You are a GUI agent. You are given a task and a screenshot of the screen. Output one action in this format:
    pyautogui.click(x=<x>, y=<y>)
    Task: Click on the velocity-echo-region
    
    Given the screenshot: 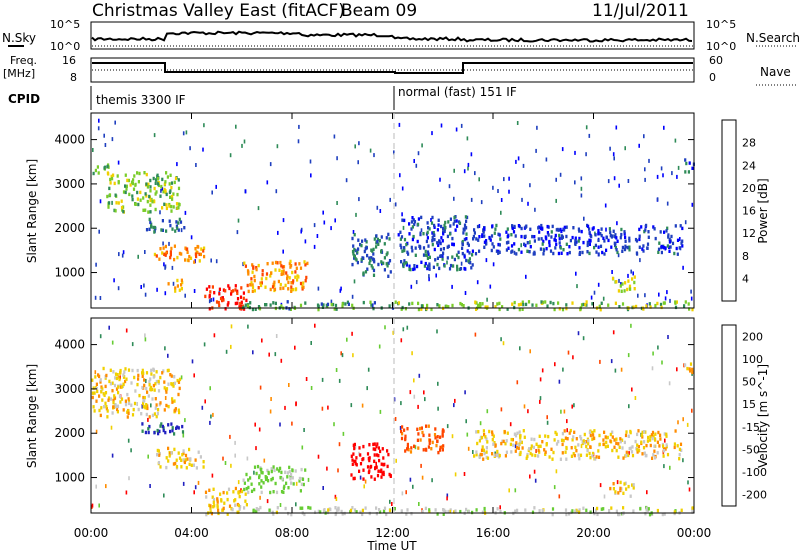 What is the action you would take?
    pyautogui.click(x=180, y=458)
    